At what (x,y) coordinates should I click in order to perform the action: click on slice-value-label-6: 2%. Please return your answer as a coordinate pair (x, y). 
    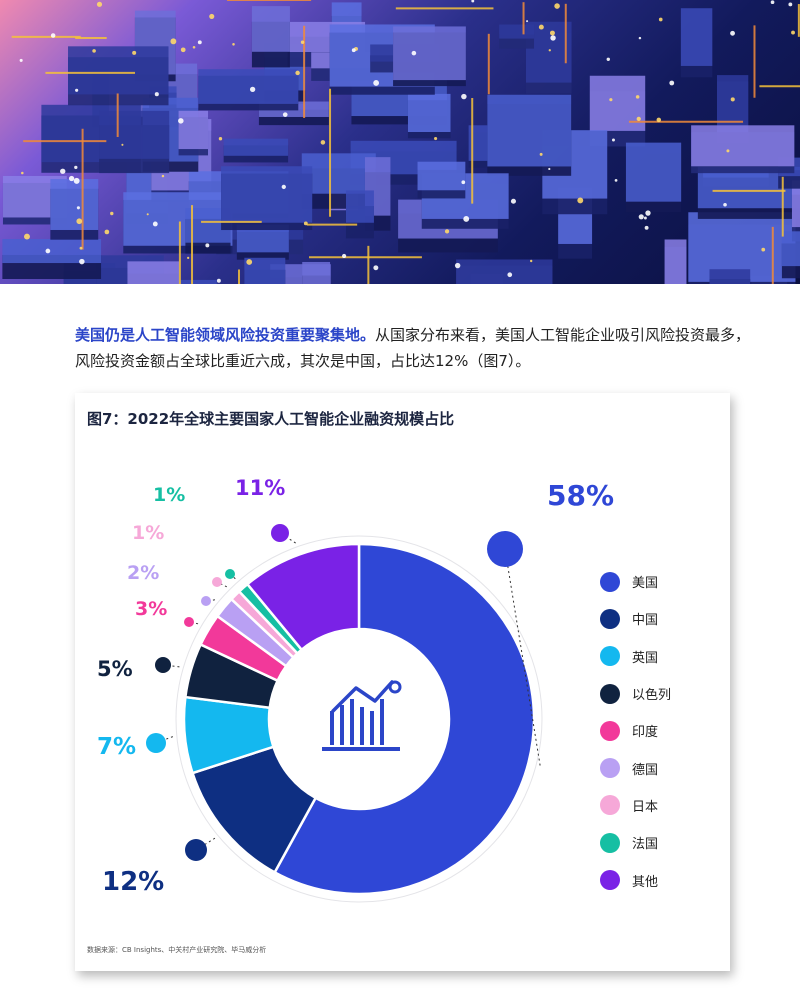
    Looking at the image, I should click on (143, 573).